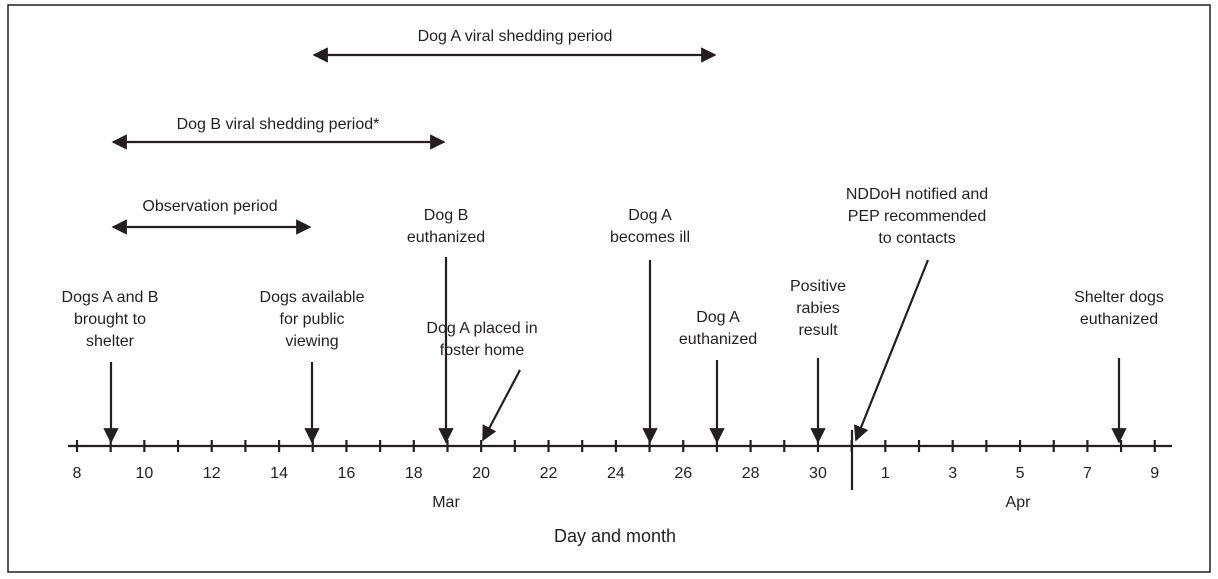 This screenshot has width=1218, height=579. Describe the element at coordinates (312, 297) in the screenshot. I see `event-label: Dogs available` at that location.